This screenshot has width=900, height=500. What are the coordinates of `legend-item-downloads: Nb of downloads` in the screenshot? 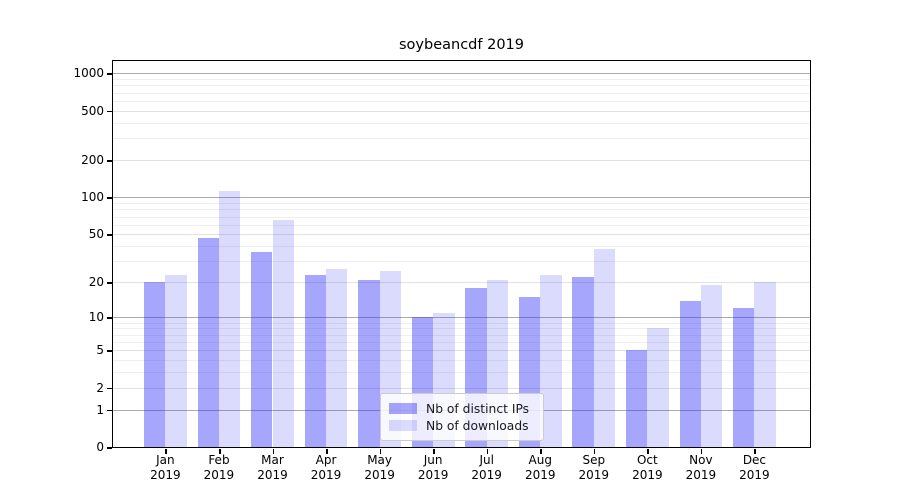 It's located at (462, 425).